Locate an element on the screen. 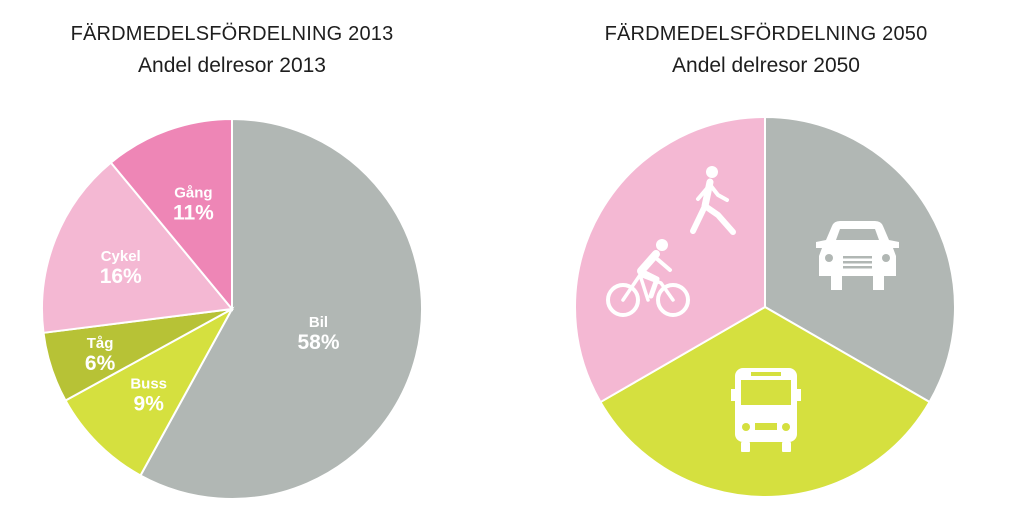 This screenshot has width=1024, height=506. pie-2013-category-gang: Gång is located at coordinates (193, 193).